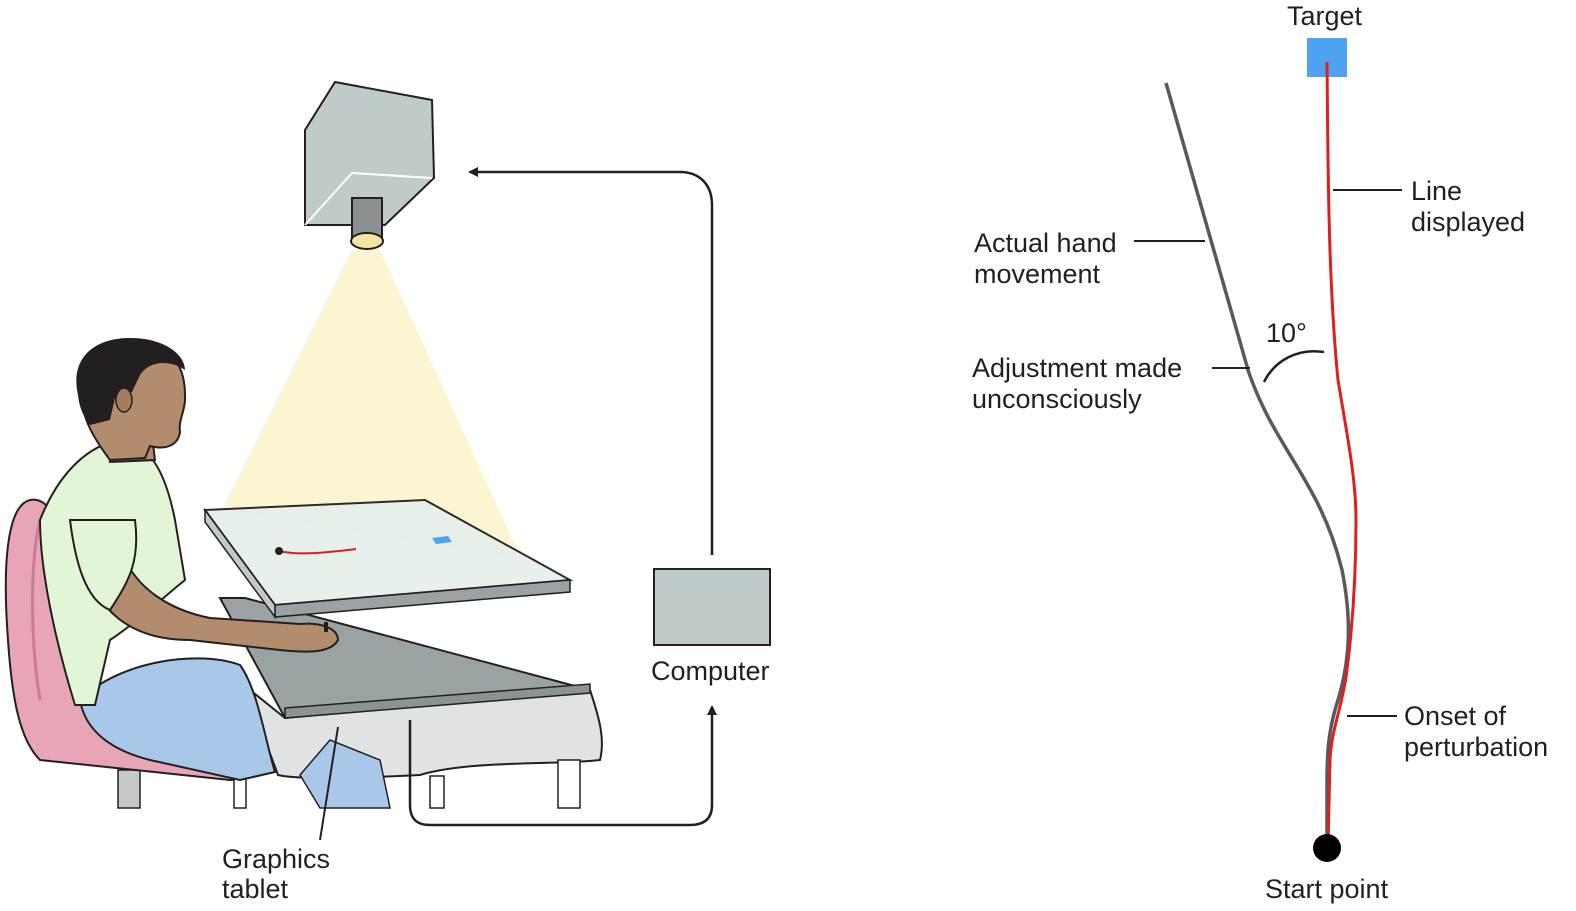 The image size is (1576, 911). I want to click on onset-label-line1: Onset of, so click(1455, 716).